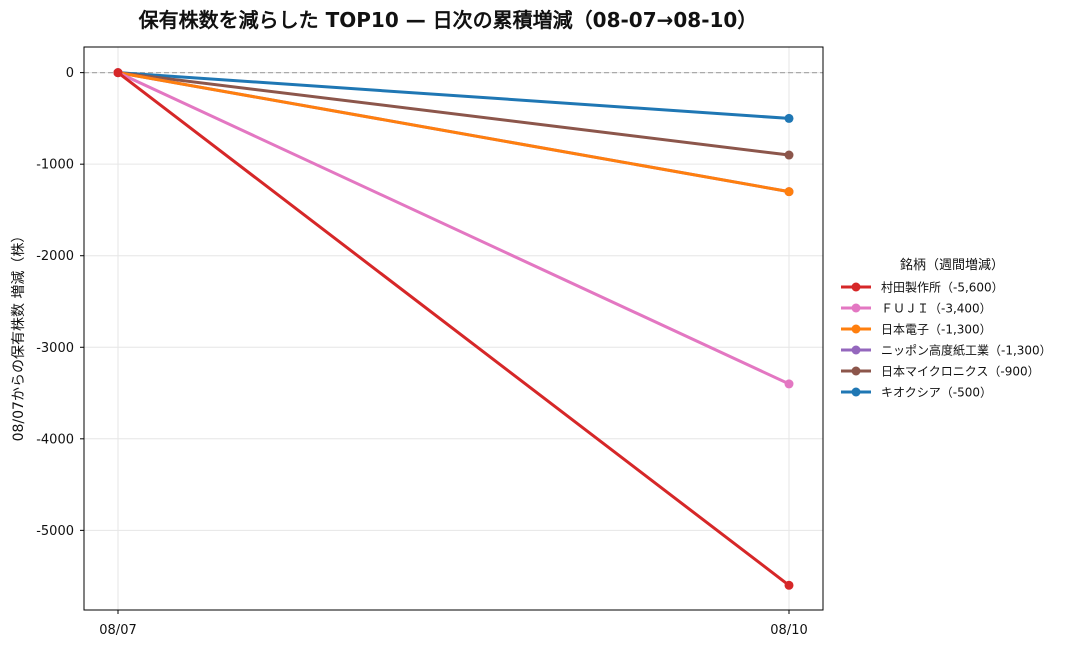 This screenshot has height=649, width=1087. Describe the element at coordinates (55, 348) in the screenshot. I see `y-tick-label: -3000` at that location.